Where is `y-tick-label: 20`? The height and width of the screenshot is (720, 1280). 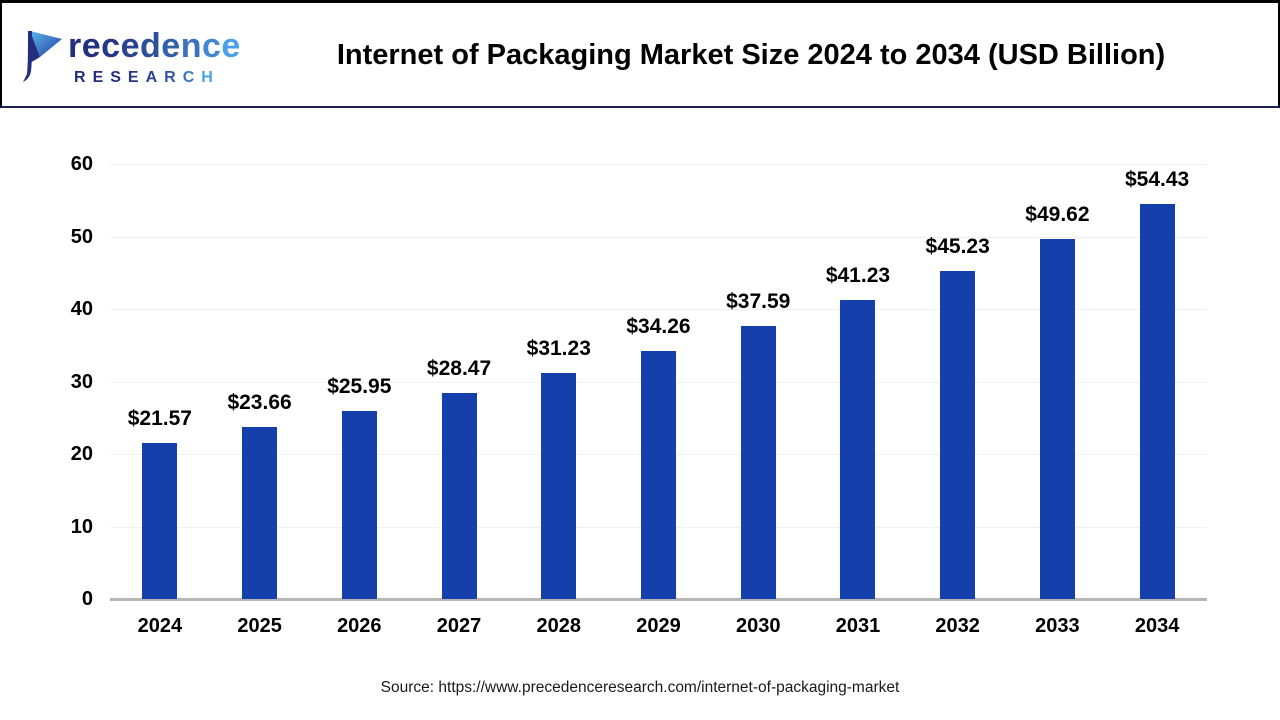
y-tick-label: 20 is located at coordinates (81, 454).